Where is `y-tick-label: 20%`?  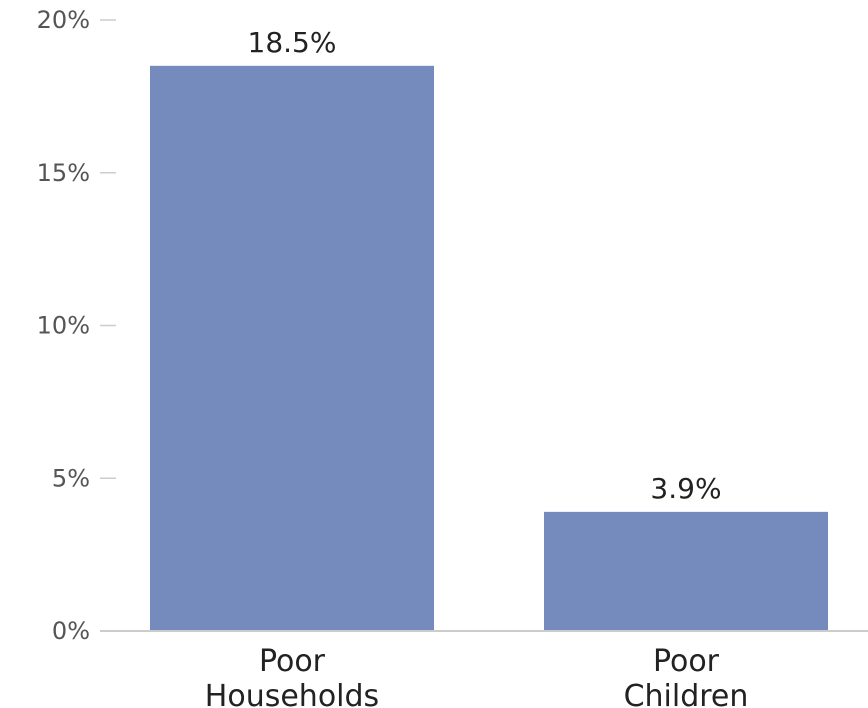 y-tick-label: 20% is located at coordinates (63, 20).